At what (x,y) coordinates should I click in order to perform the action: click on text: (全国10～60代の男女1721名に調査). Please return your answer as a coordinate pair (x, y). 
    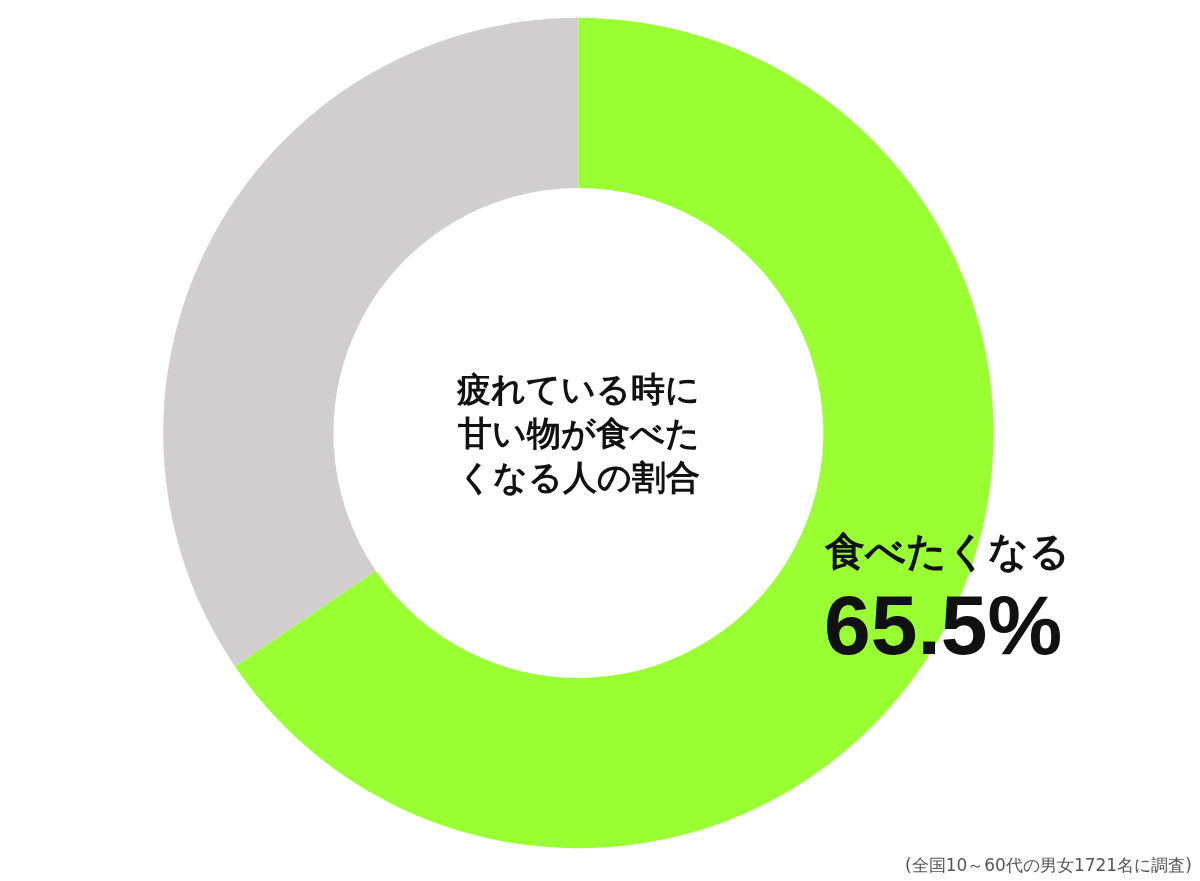
    Looking at the image, I should click on (1048, 865).